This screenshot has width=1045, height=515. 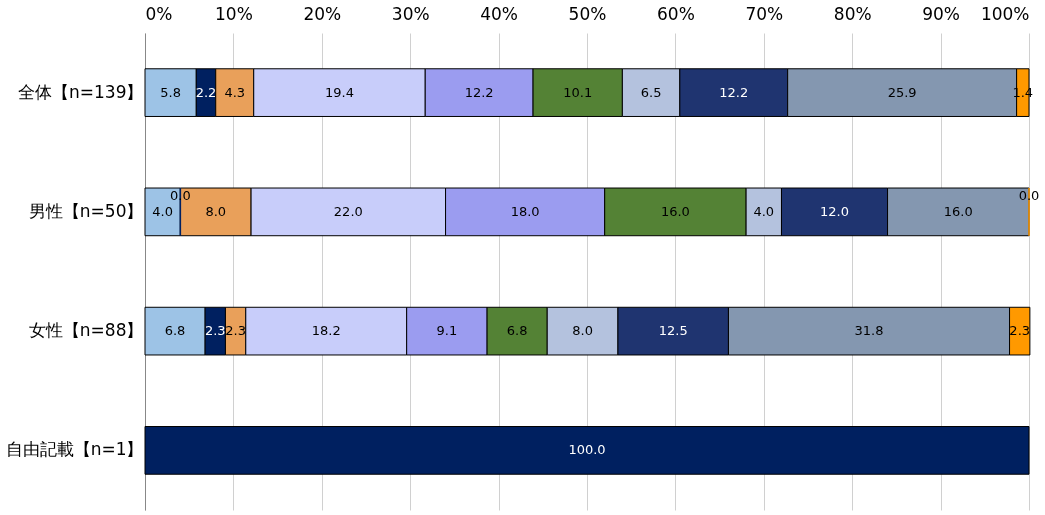 I want to click on x-tick-label: 40%, so click(x=499, y=13).